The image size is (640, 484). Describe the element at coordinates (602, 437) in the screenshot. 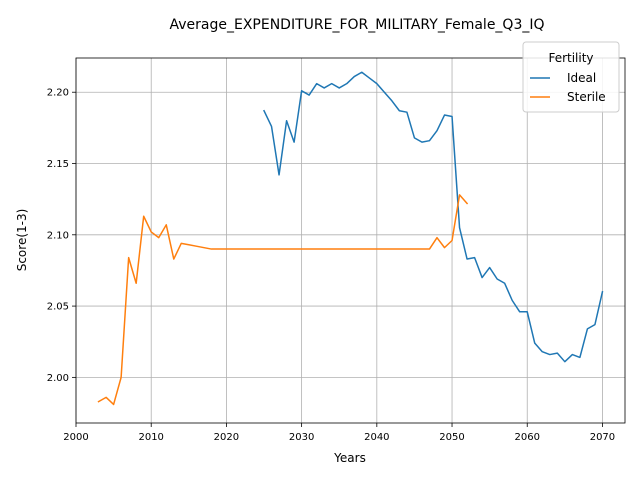

I see `x-tick-label: 2070` at that location.